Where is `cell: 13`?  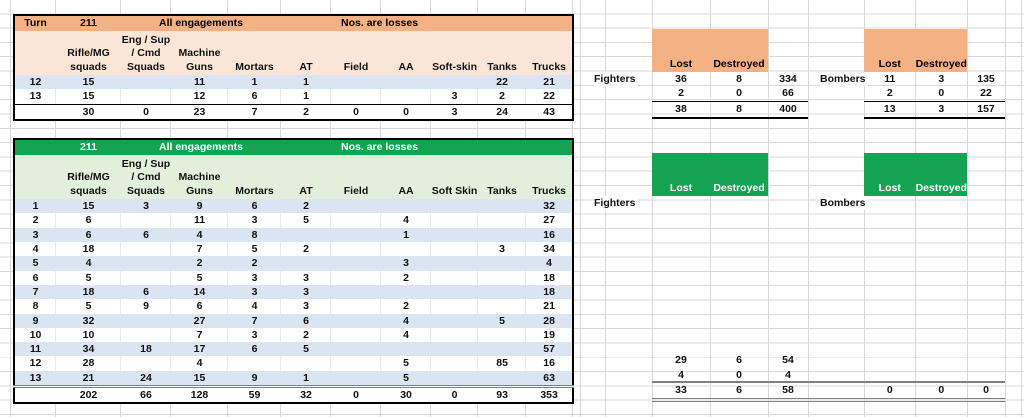 cell: 13 is located at coordinates (35, 378).